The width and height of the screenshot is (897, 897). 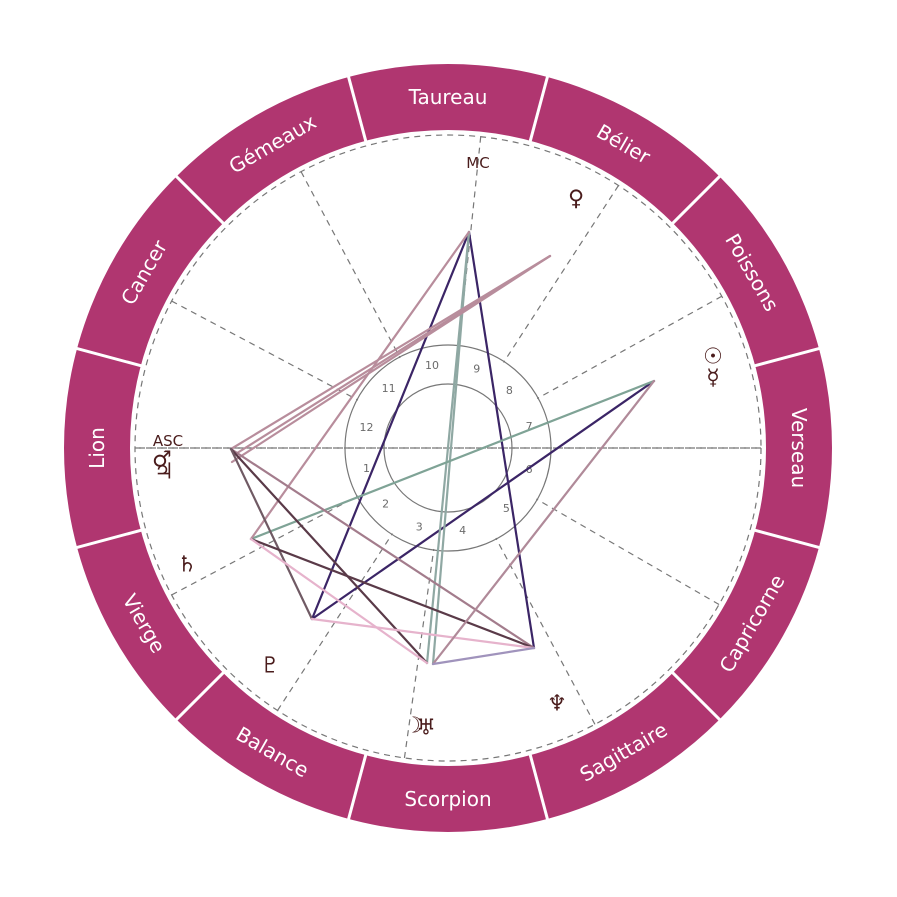 I want to click on sign-label-7: Scorpion, so click(x=447, y=799).